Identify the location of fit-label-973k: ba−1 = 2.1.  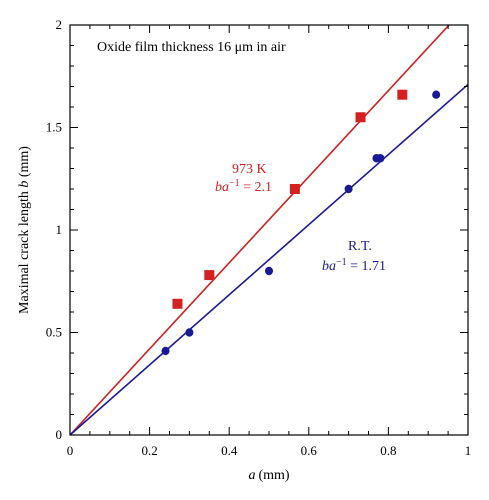
(243, 187).